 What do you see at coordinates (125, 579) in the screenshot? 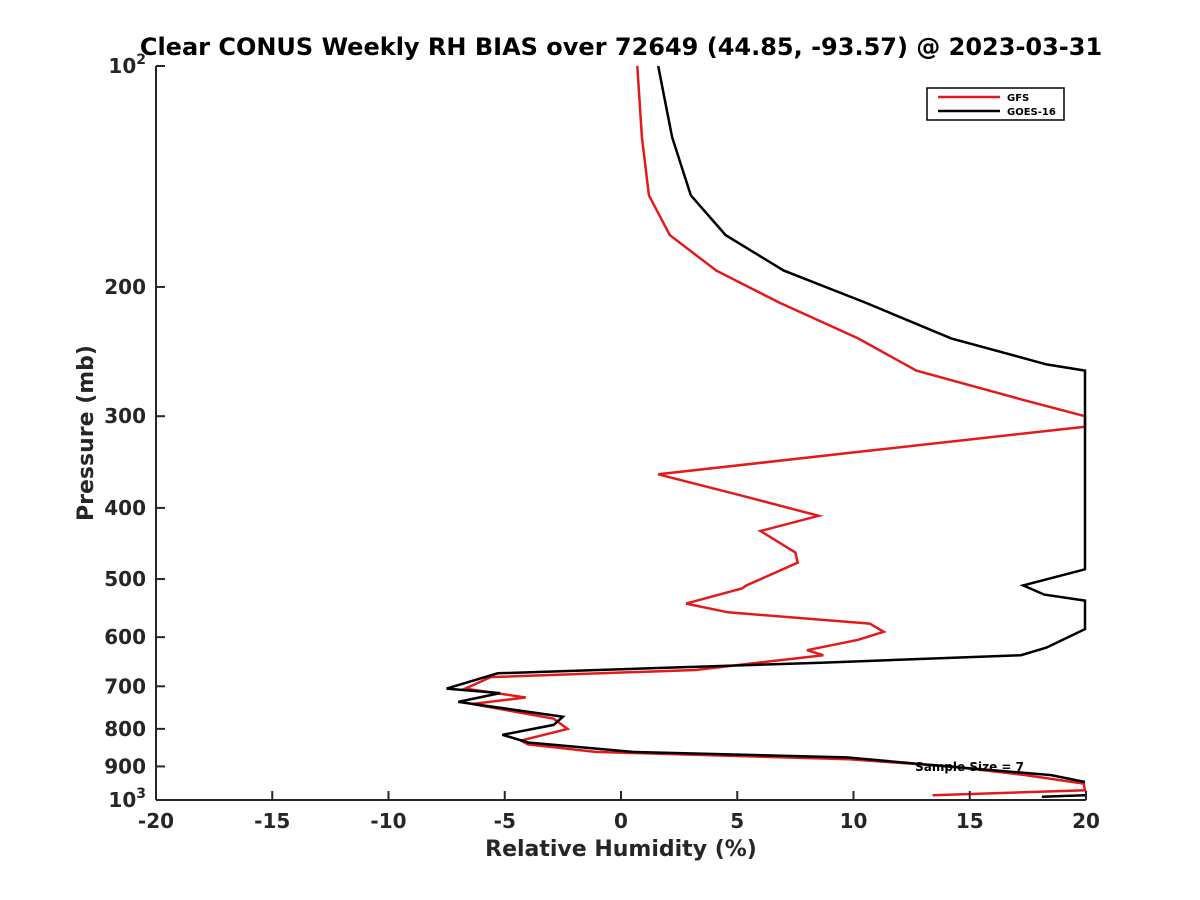
I see `y-tick-label: 500` at bounding box center [125, 579].